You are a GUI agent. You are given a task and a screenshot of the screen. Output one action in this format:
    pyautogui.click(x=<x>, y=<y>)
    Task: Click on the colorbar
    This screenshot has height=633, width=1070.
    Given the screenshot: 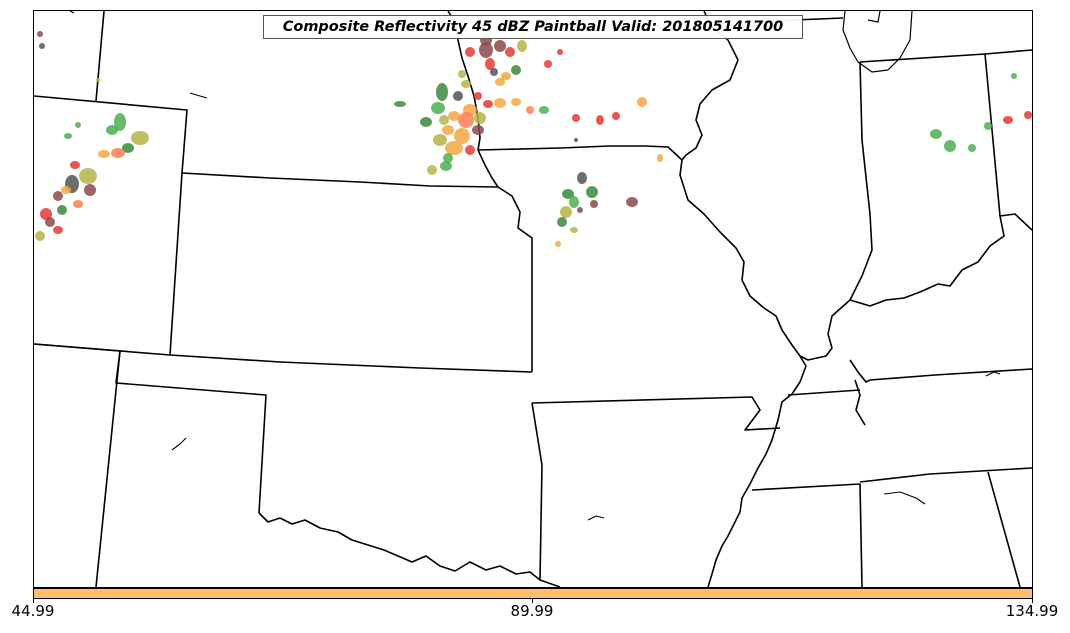 What is the action you would take?
    pyautogui.click(x=533, y=593)
    